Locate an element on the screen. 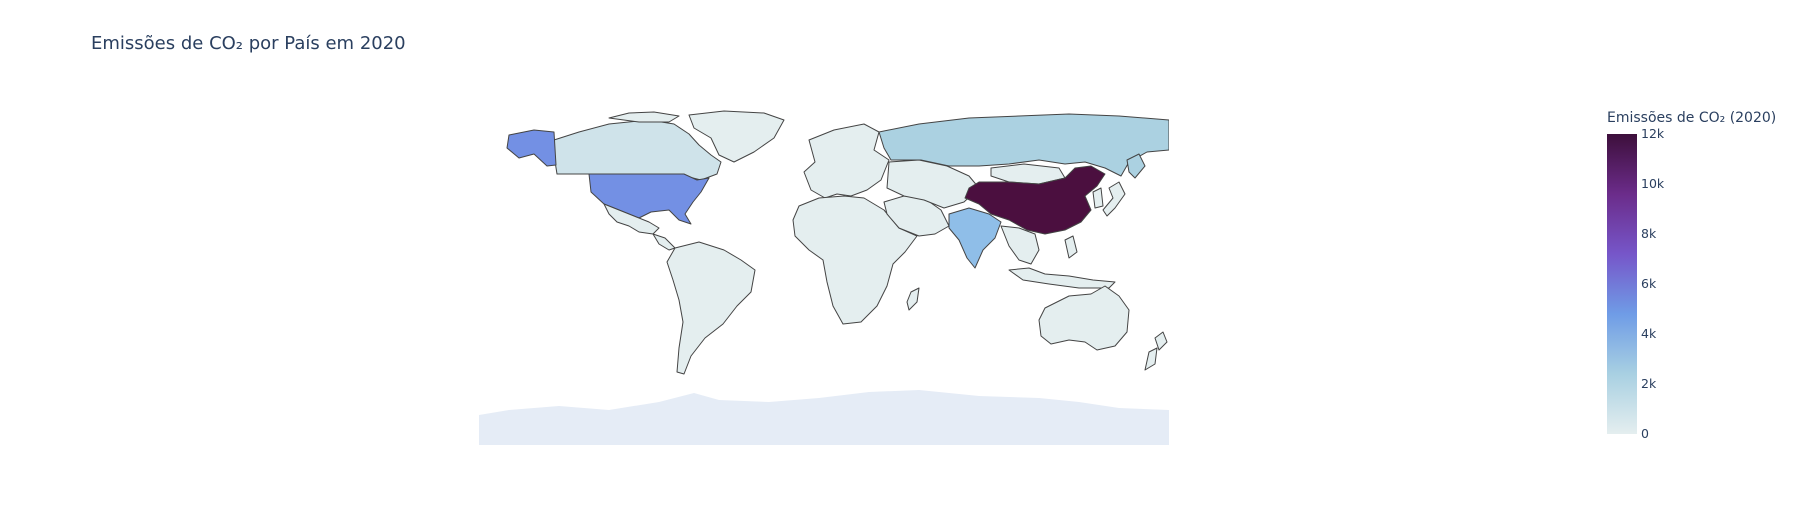  region-antarctica is located at coordinates (824, 417).